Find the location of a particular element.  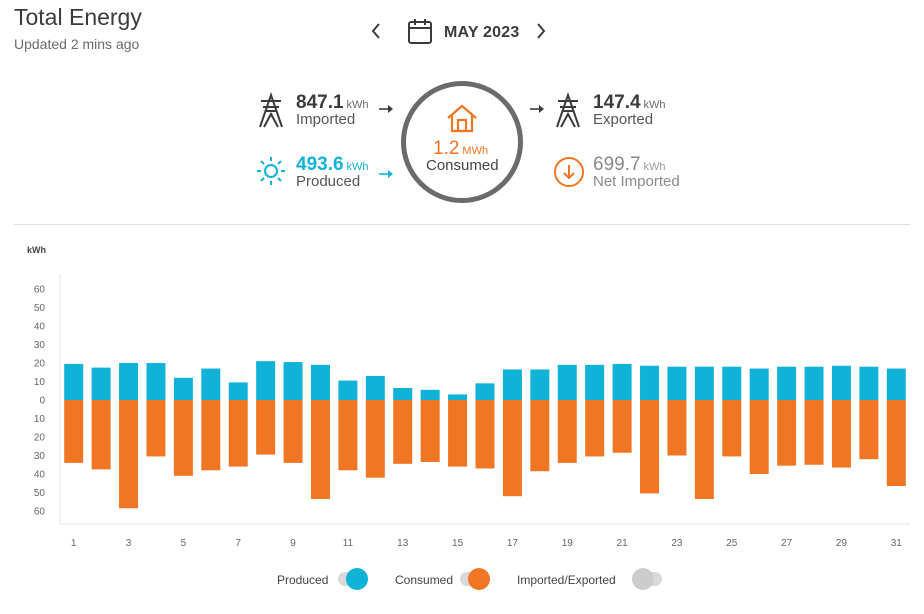

updated-status: Updated 2 mins ago is located at coordinates (77, 44).